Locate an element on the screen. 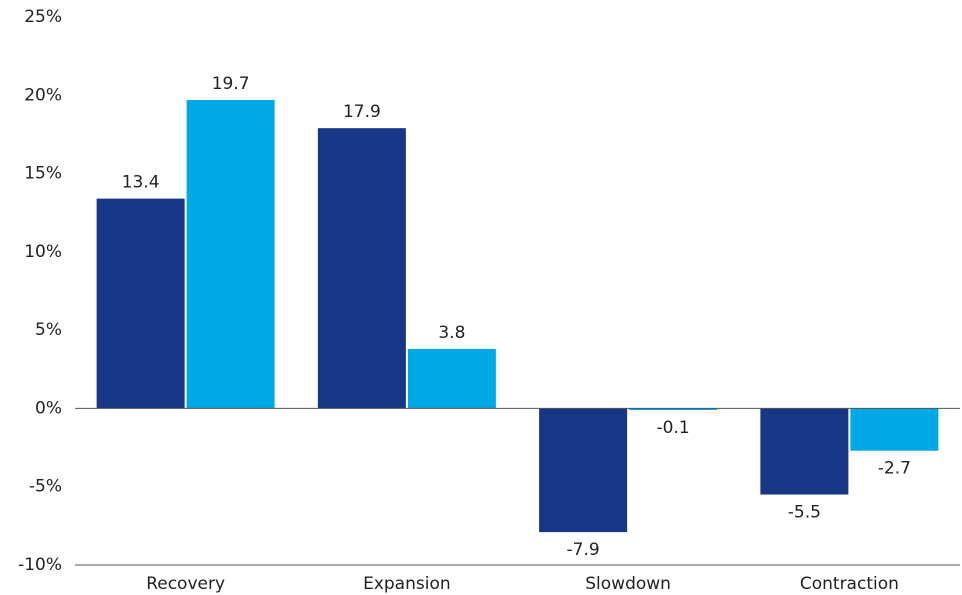  value-label: -7.9 is located at coordinates (583, 550).